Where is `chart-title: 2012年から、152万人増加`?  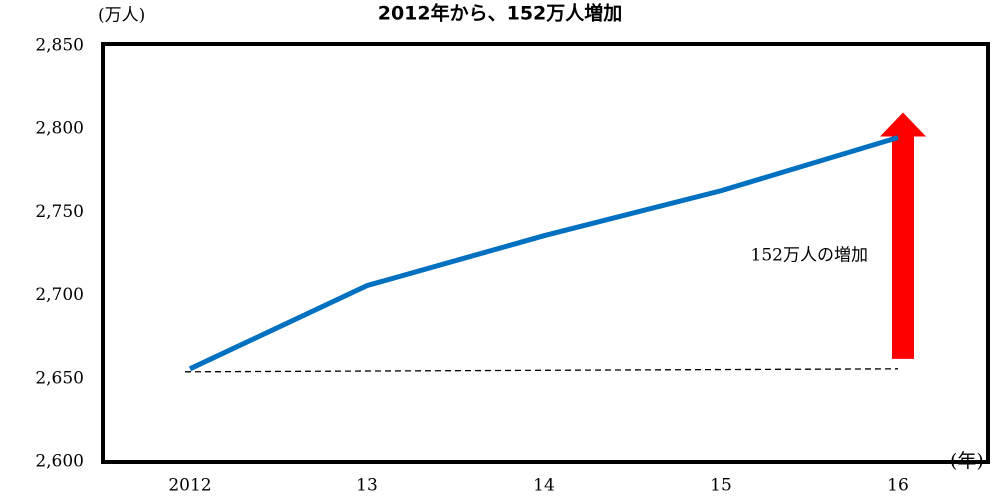 chart-title: 2012年から、152万人増加 is located at coordinates (500, 13).